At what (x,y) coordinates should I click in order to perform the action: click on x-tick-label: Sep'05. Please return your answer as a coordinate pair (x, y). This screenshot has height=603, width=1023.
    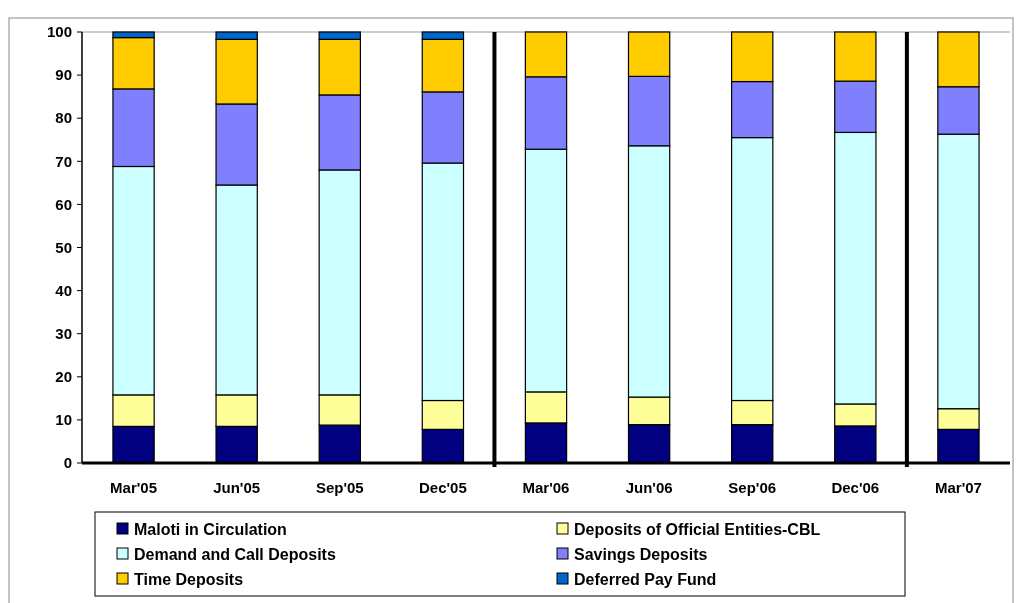
    Looking at the image, I should click on (339, 487).